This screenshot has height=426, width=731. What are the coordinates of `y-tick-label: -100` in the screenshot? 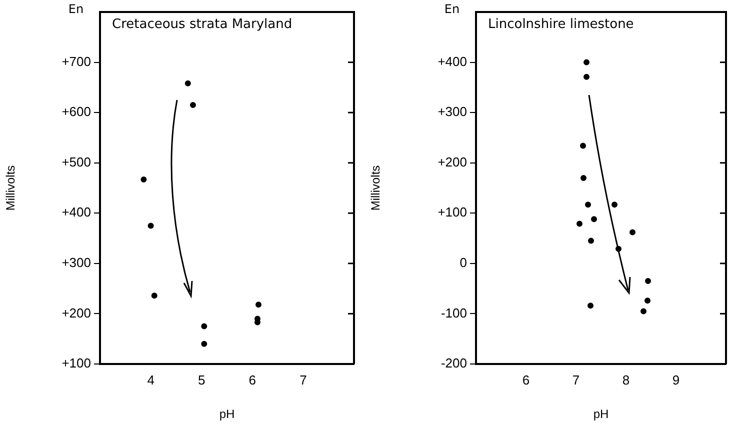 It's located at (453, 312).